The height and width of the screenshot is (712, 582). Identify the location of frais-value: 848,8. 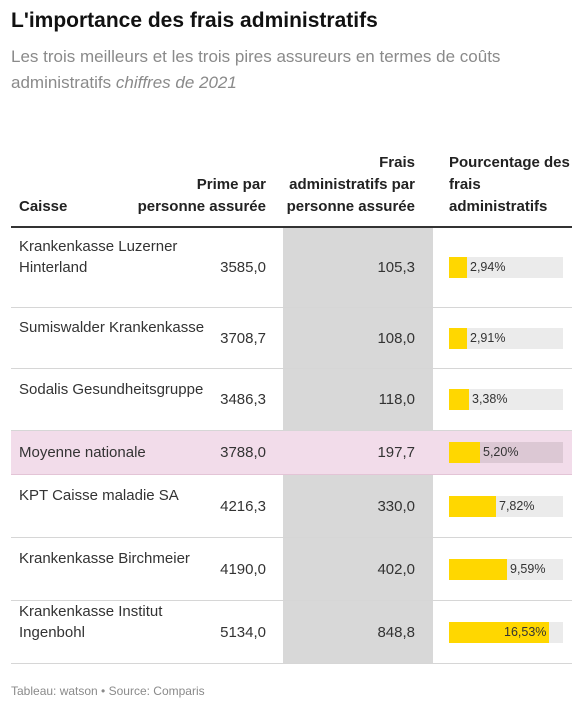
(396, 632).